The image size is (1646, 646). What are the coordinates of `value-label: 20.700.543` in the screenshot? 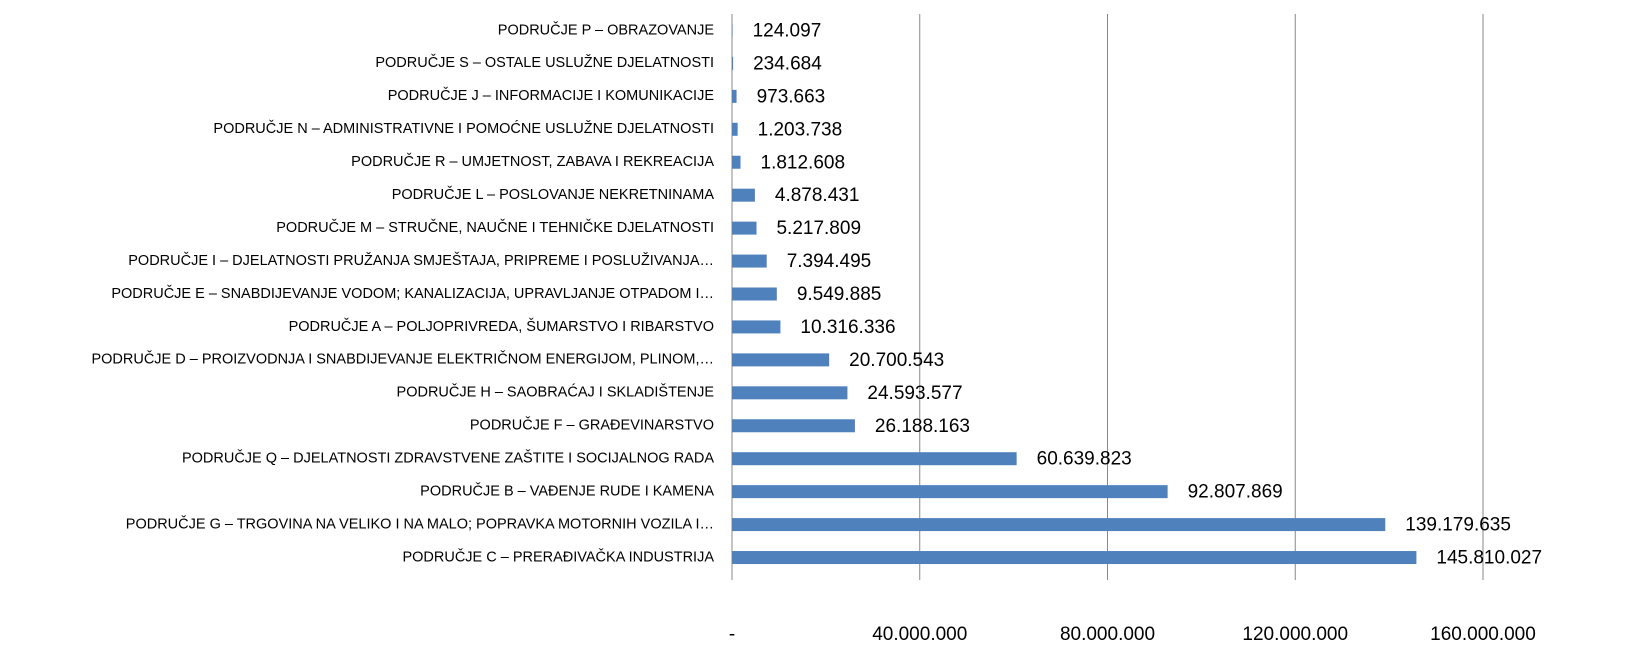 It's located at (896, 360).